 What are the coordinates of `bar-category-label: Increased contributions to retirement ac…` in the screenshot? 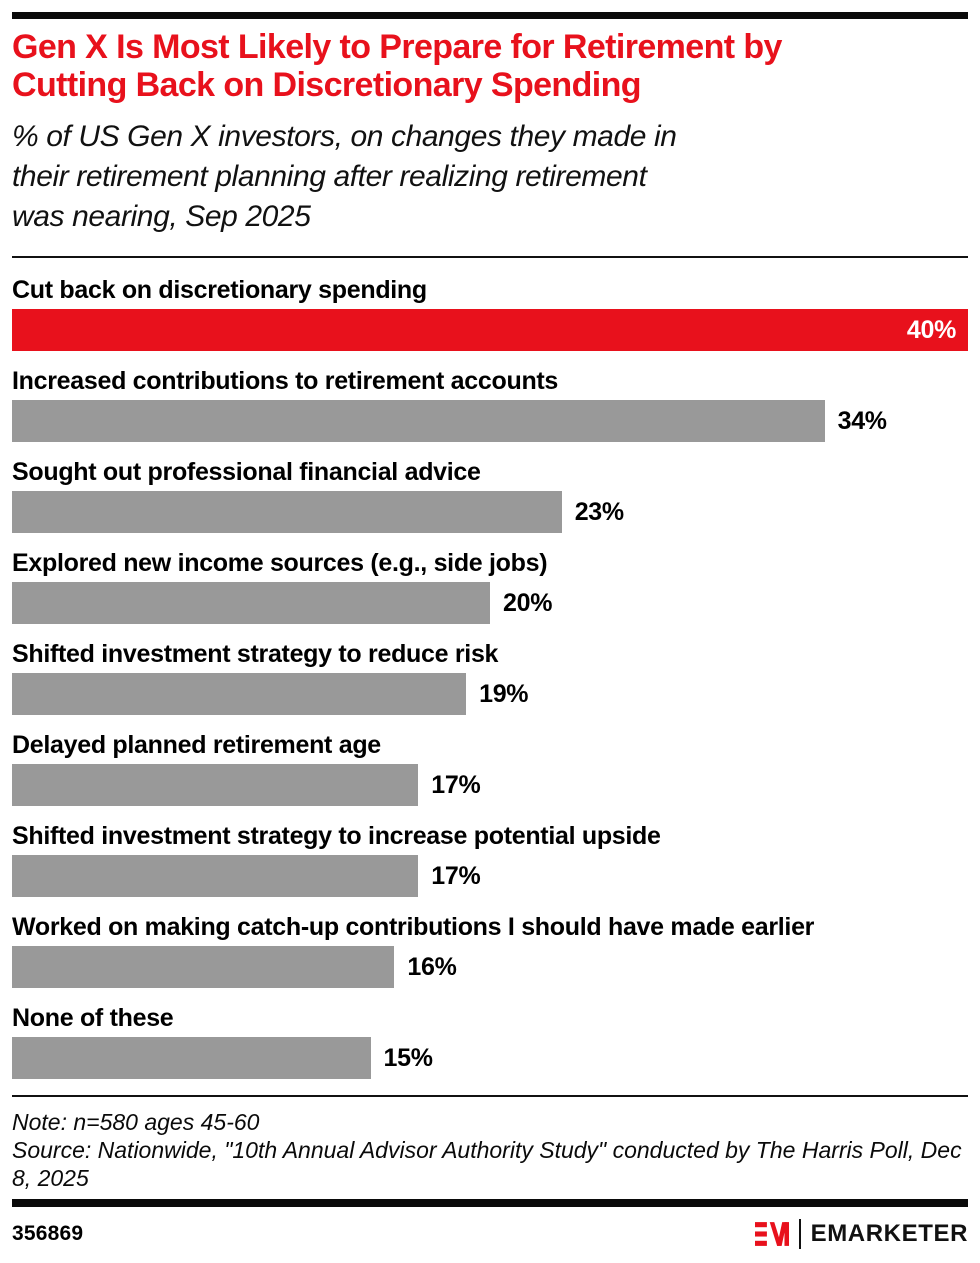 It's located at (285, 381).